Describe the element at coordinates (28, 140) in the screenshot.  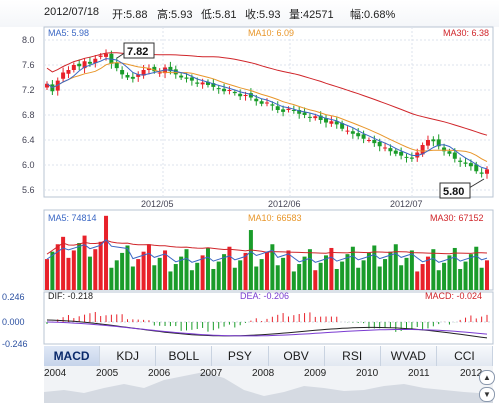
I see `price-ytick-label: 6.4` at that location.